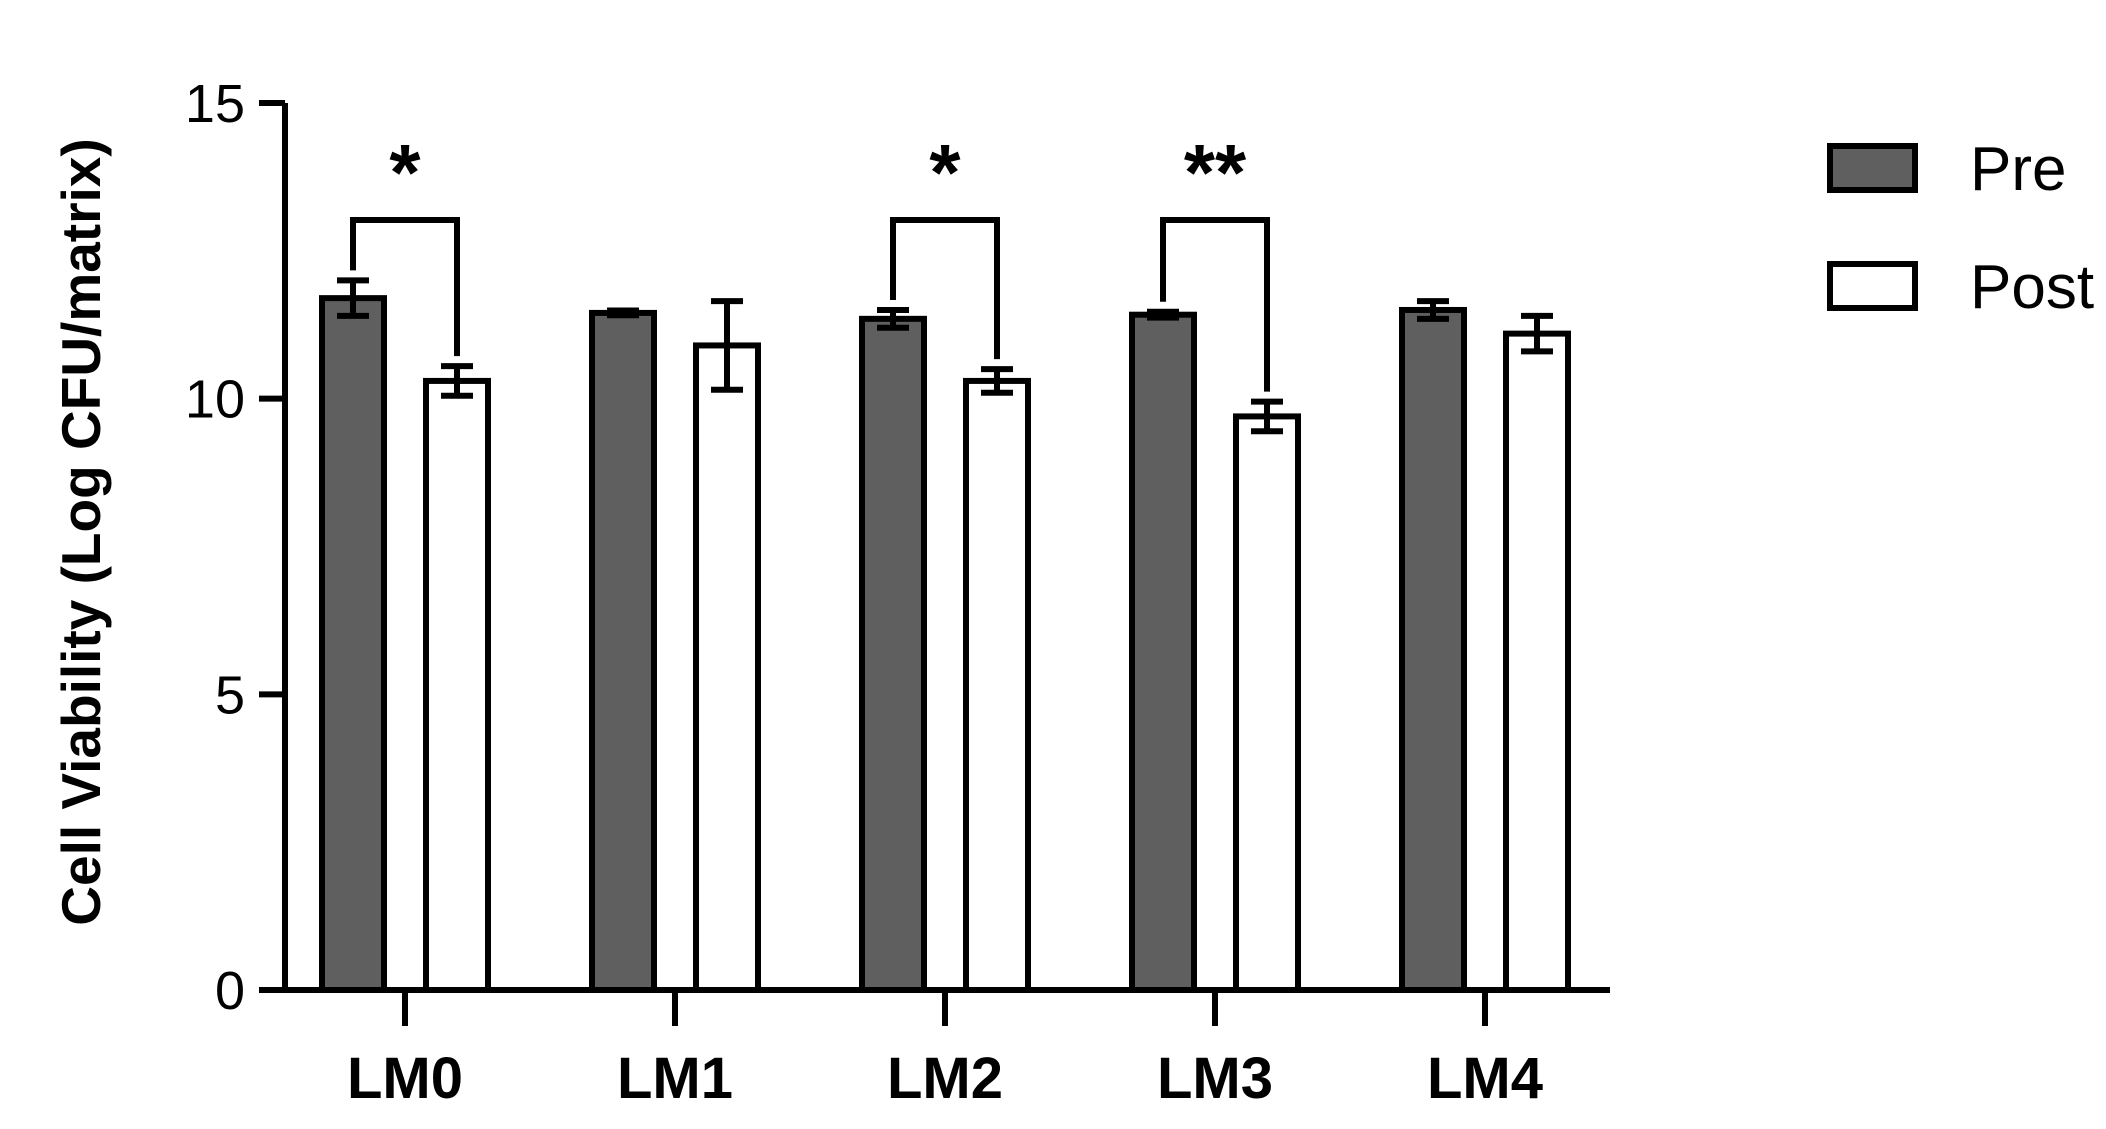 This screenshot has width=2106, height=1129. Describe the element at coordinates (2018, 169) in the screenshot. I see `legend-label-pre: Pre` at that location.